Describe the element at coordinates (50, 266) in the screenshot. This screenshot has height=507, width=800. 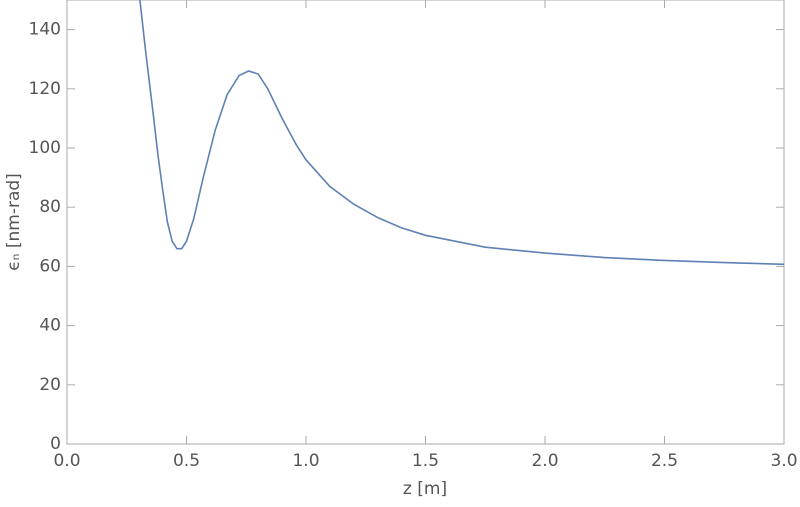
I see `y-tick-label: 60` at that location.